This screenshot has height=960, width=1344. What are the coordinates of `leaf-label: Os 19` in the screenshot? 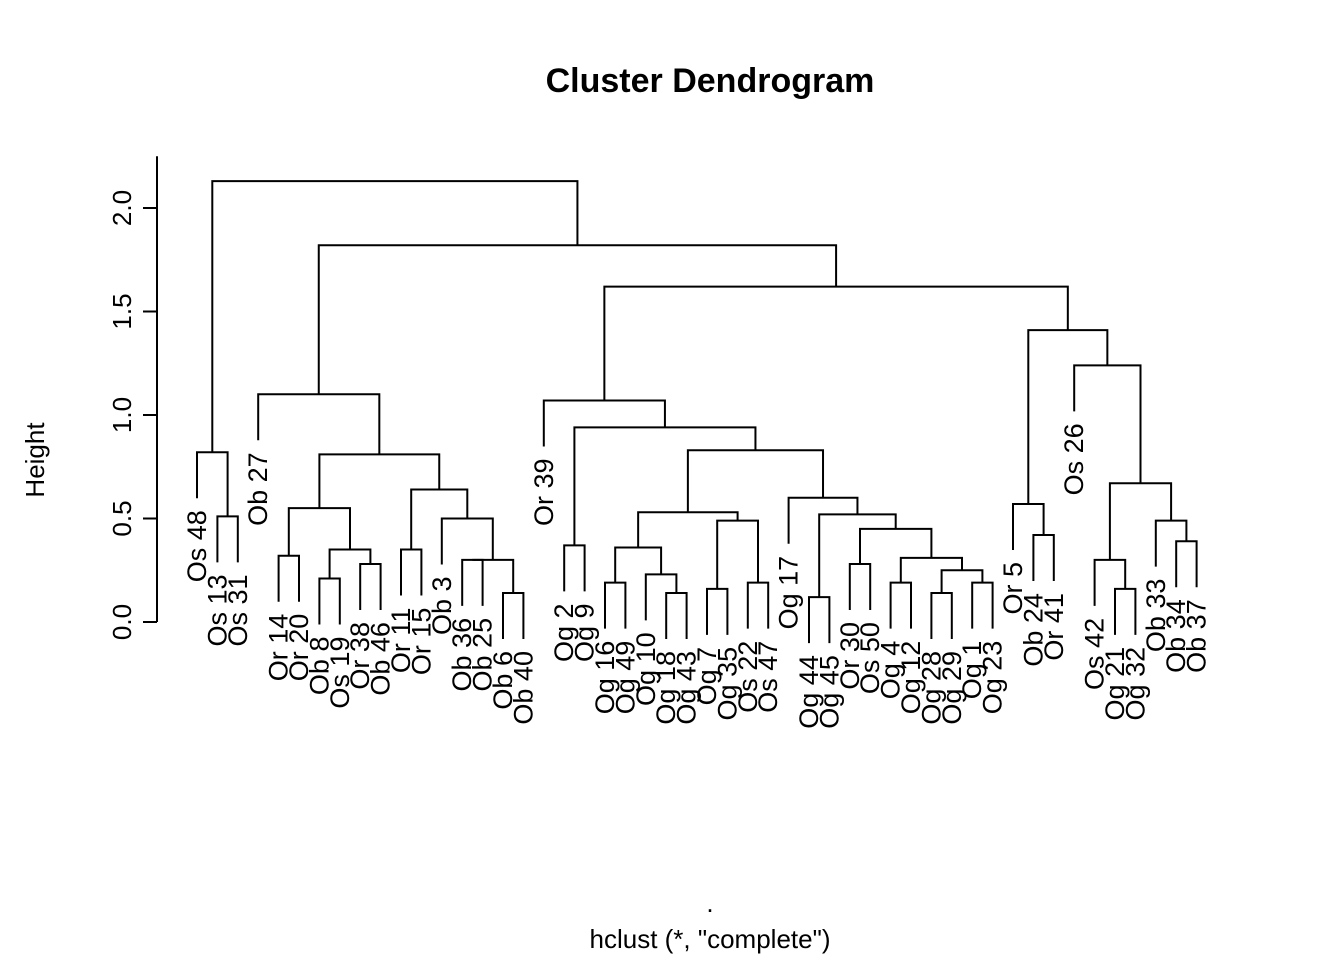 It's located at (340, 673).